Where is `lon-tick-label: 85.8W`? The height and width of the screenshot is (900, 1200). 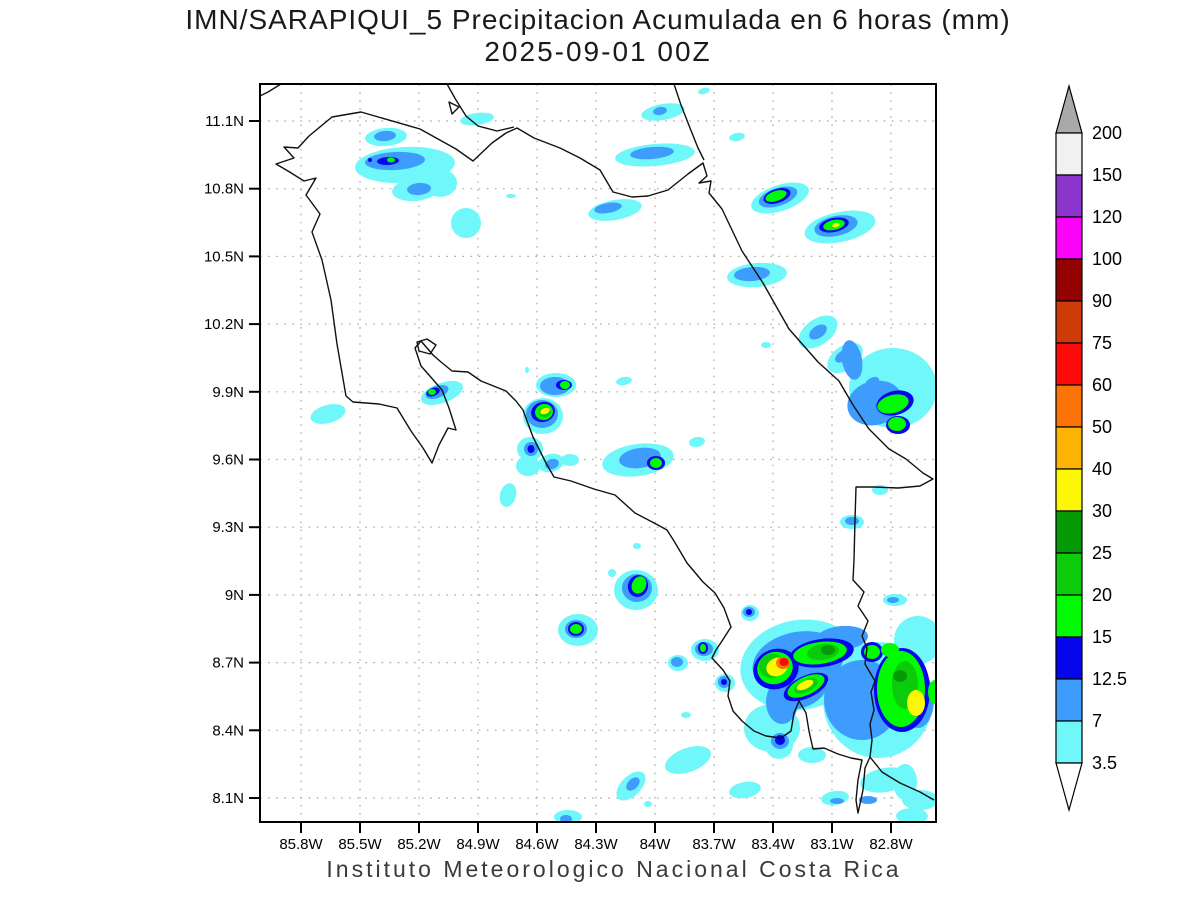 lon-tick-label: 85.8W is located at coordinates (301, 844).